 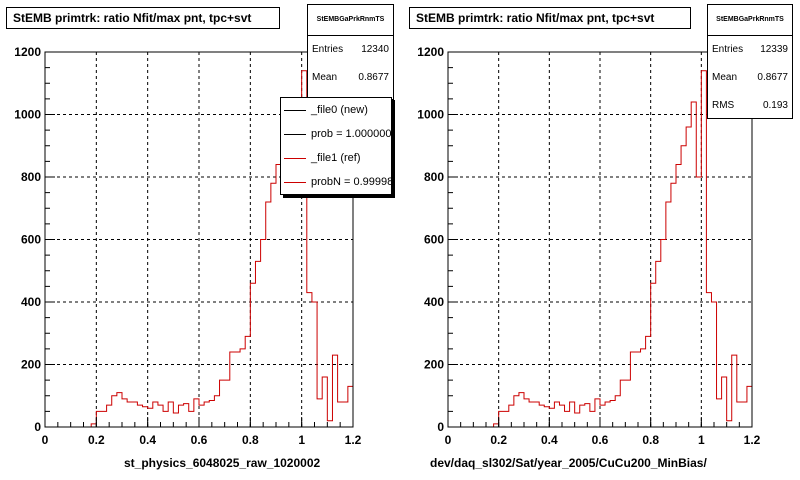 What do you see at coordinates (199, 440) in the screenshot?
I see `left-x-tick-label: 0.6` at bounding box center [199, 440].